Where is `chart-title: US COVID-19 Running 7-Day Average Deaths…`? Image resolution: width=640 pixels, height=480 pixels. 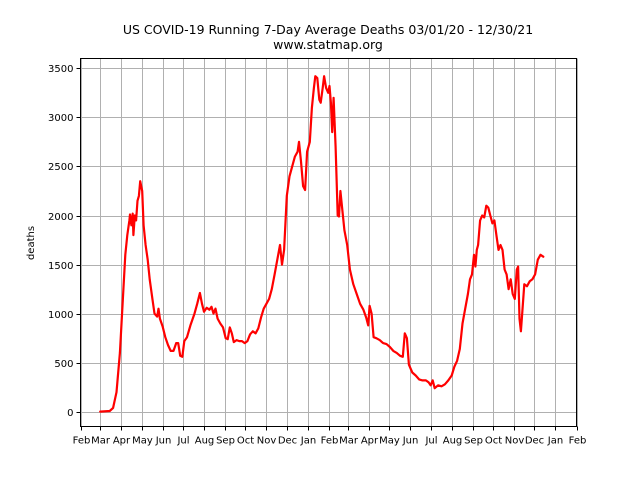
chart-title: US COVID-19 Running 7-Day Average Deaths… is located at coordinates (328, 29).